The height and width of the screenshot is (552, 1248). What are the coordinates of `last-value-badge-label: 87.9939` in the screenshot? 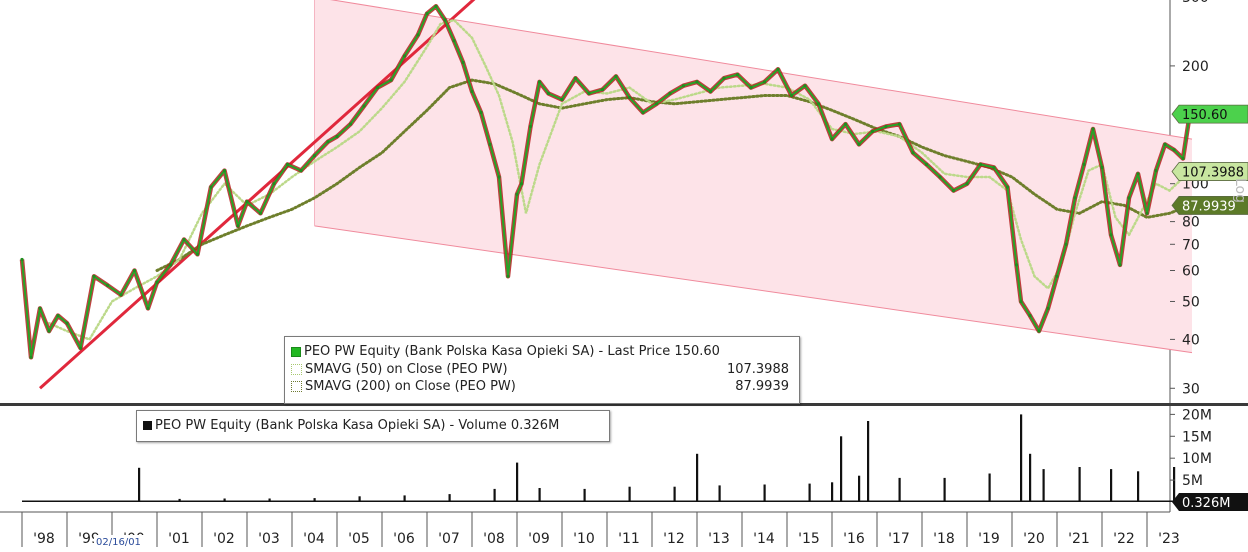 It's located at (1209, 206).